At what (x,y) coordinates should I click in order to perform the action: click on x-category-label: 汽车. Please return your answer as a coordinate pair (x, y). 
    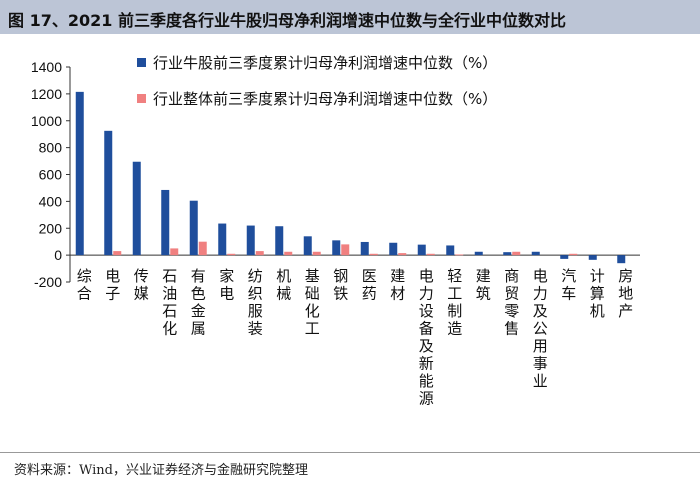
    Looking at the image, I should click on (568, 285).